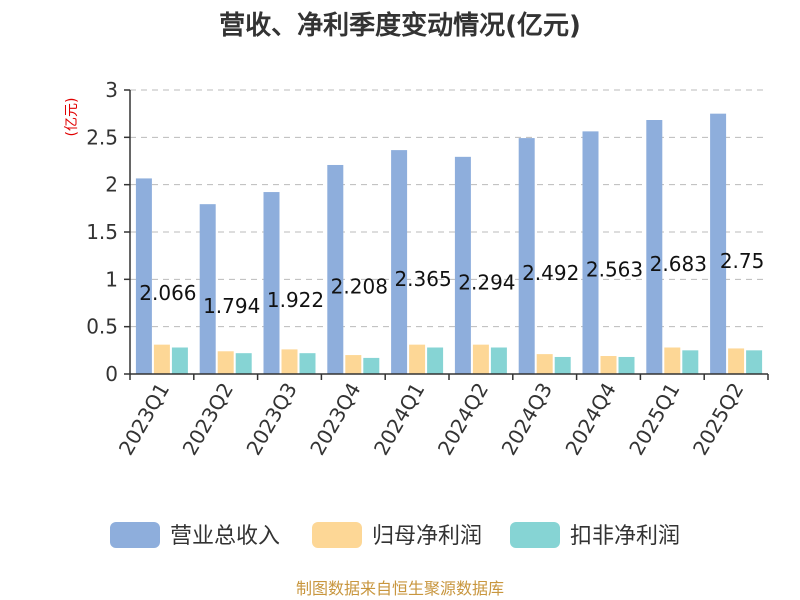  What do you see at coordinates (486, 282) in the screenshot?
I see `data-label: 2.294` at bounding box center [486, 282].